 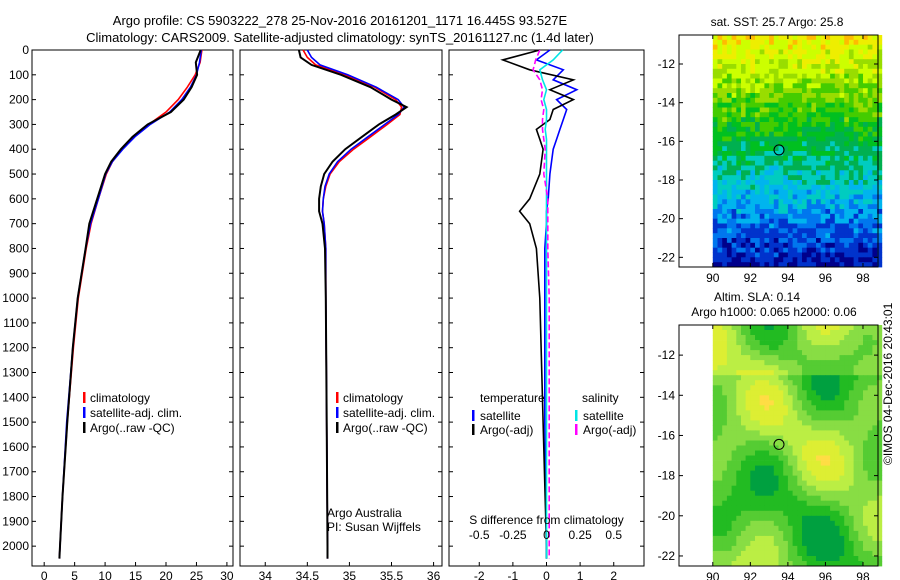 I want to click on y-tick-label: 1600, so click(x=15, y=447).